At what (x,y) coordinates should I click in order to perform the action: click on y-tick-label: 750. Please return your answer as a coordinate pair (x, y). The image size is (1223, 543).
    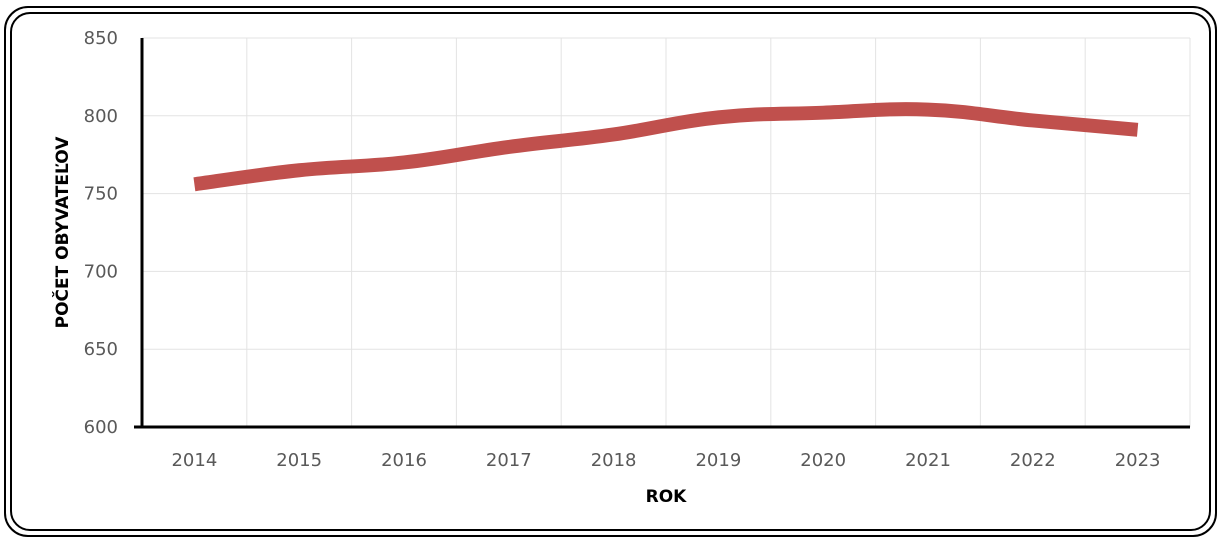
    Looking at the image, I should click on (101, 194).